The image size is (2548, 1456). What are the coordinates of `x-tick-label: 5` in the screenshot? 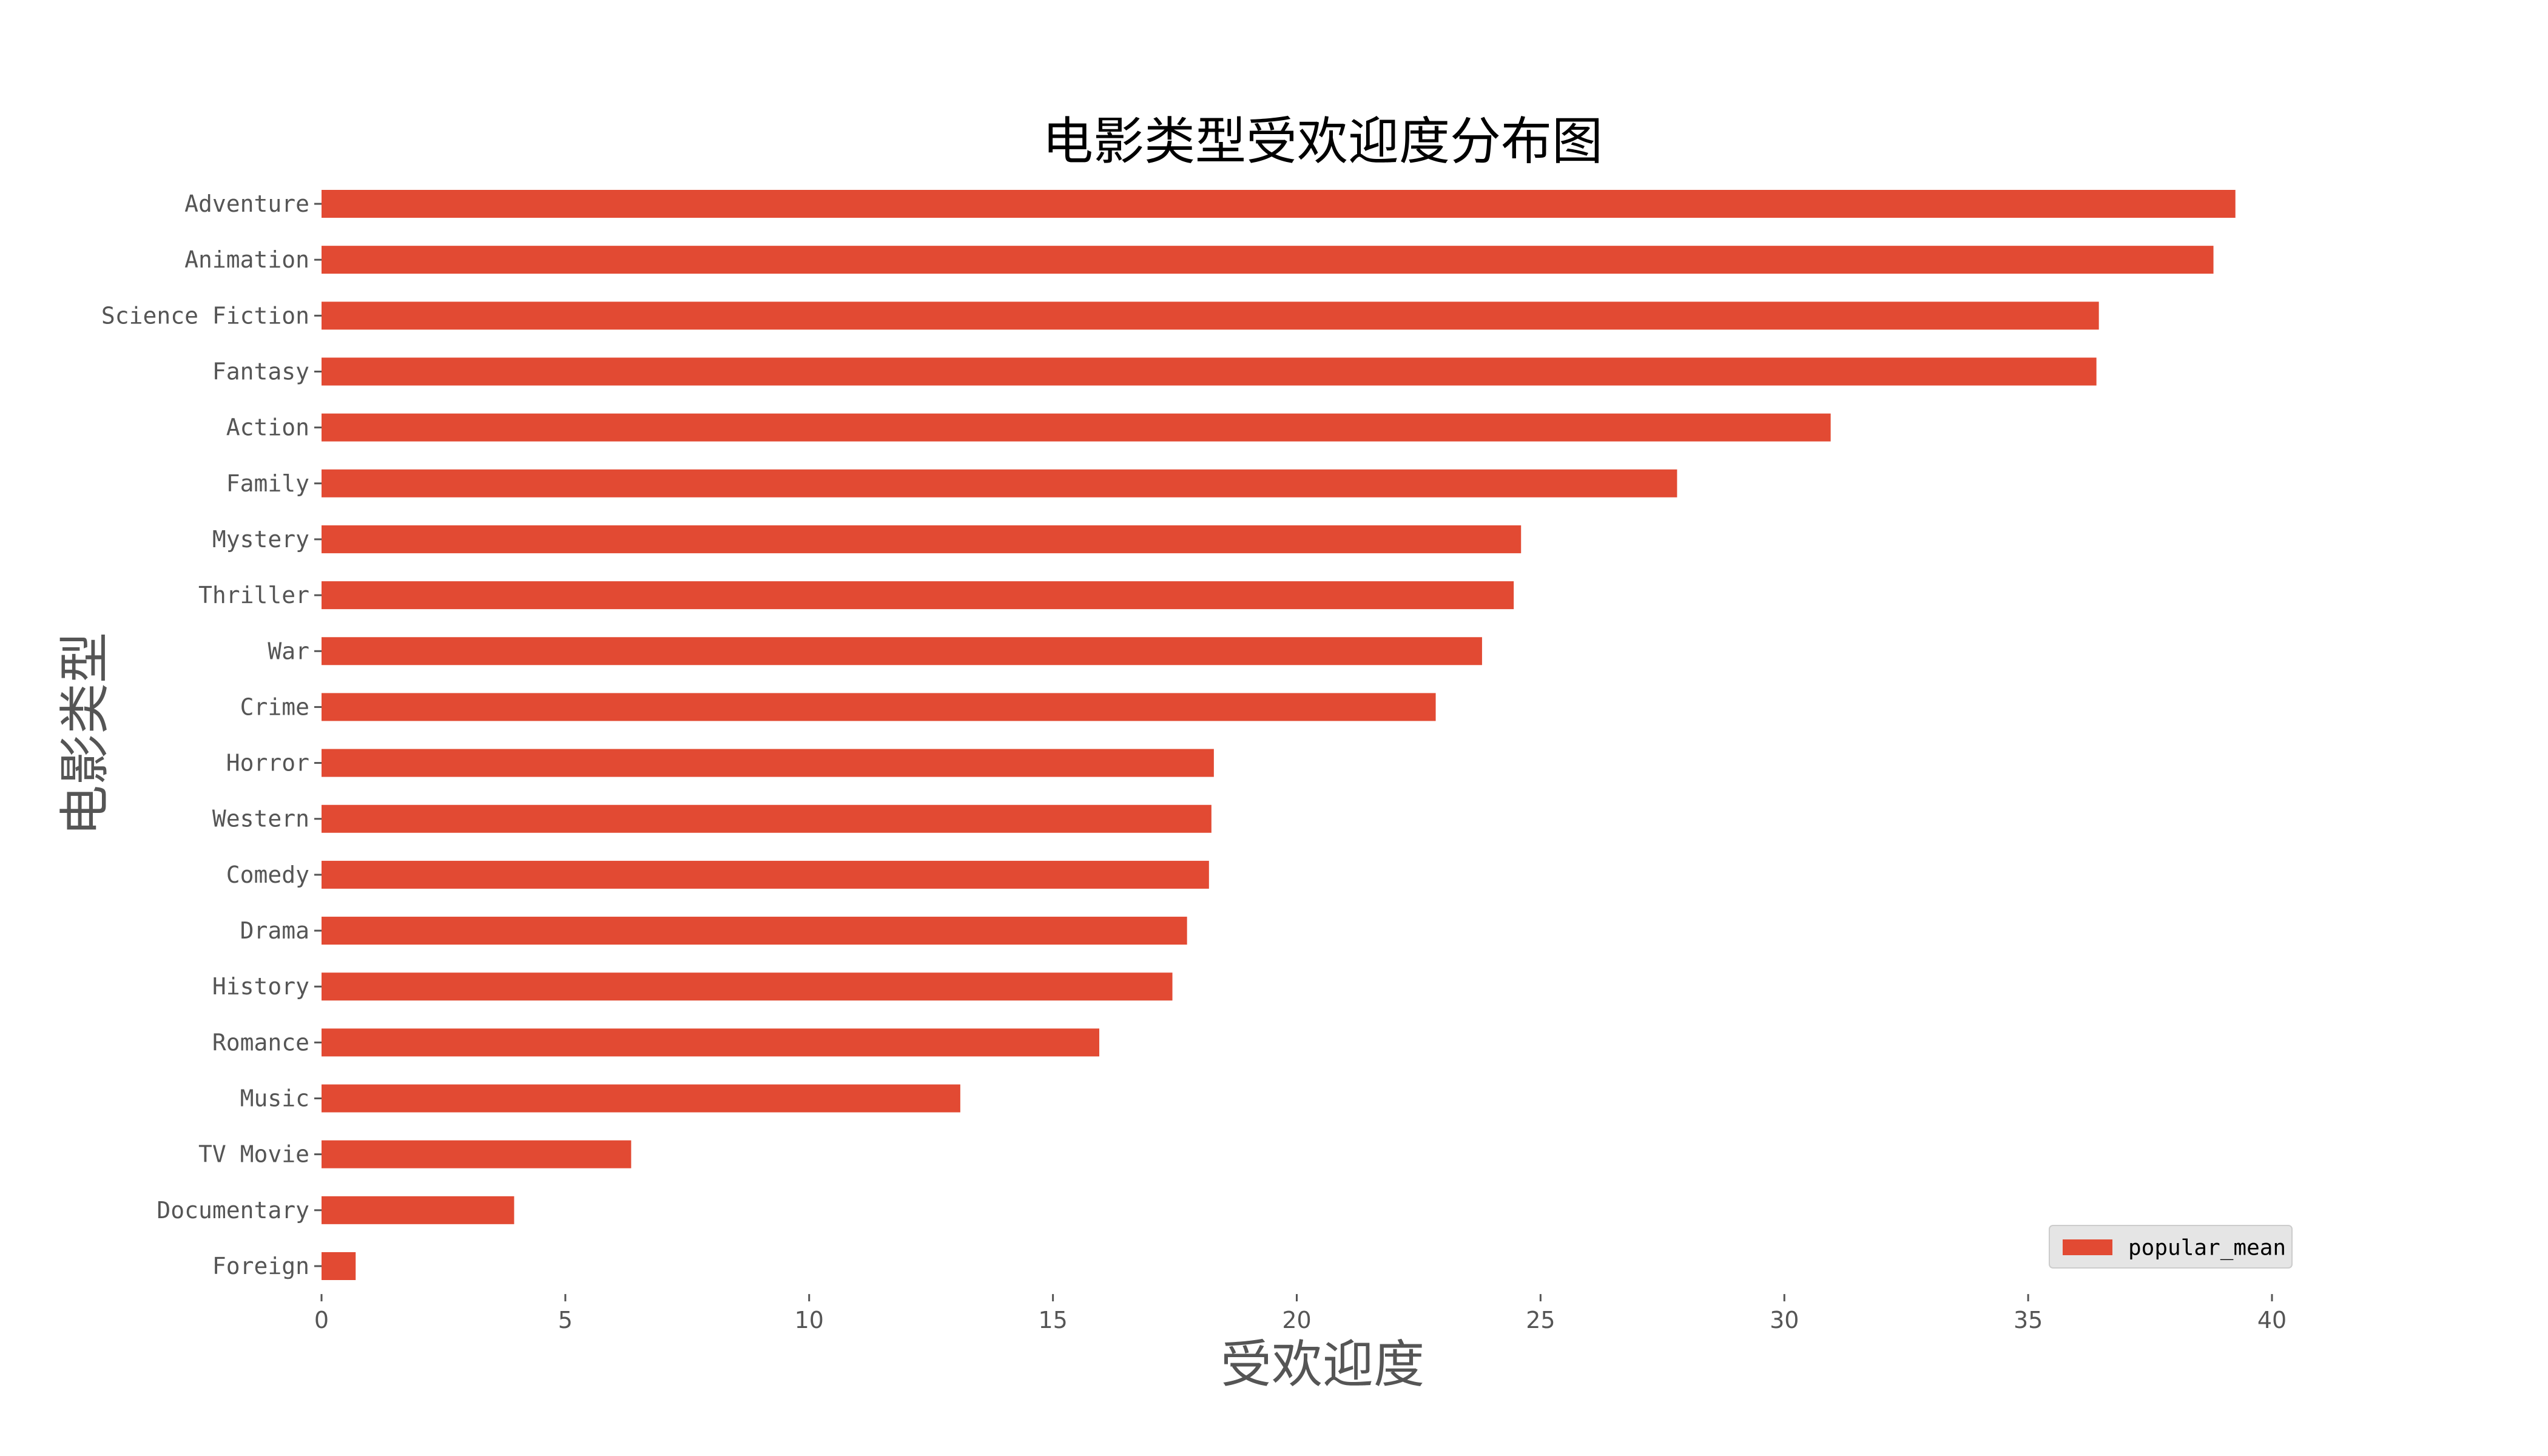 It's located at (565, 1320).